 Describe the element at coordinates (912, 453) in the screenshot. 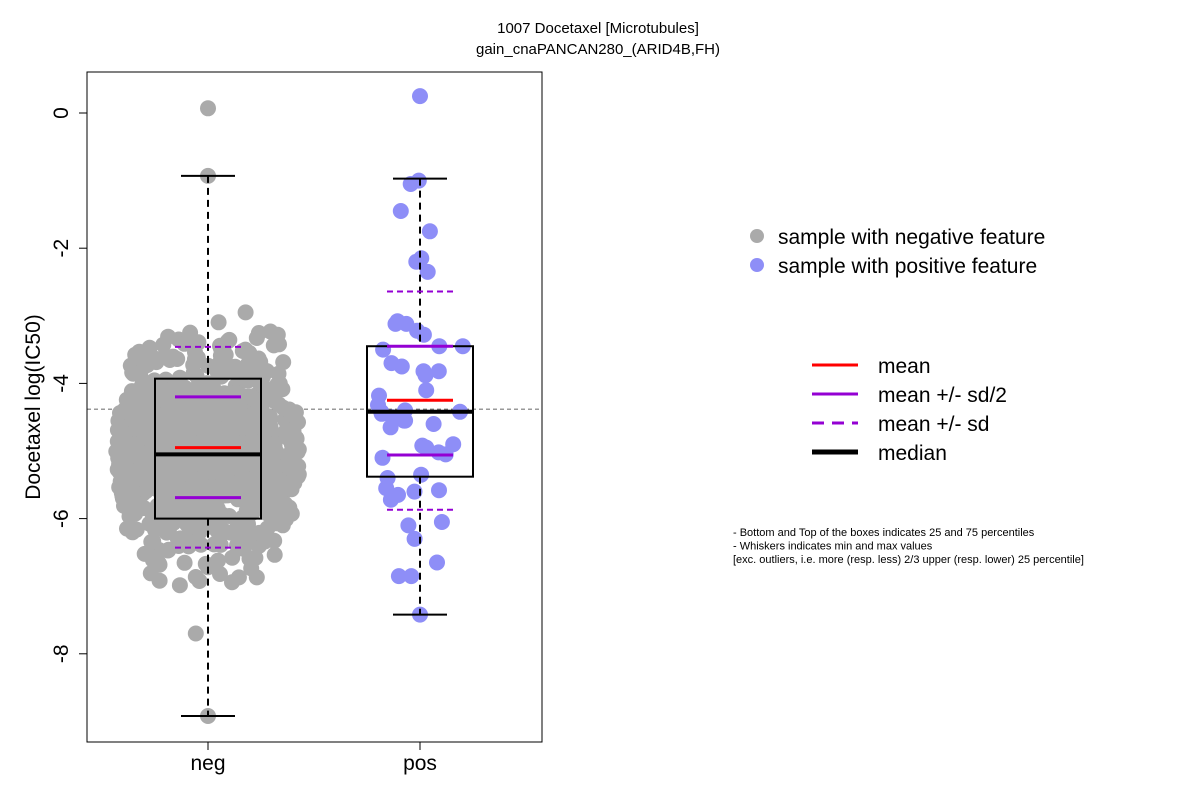

I see `legend-line-label: median` at that location.